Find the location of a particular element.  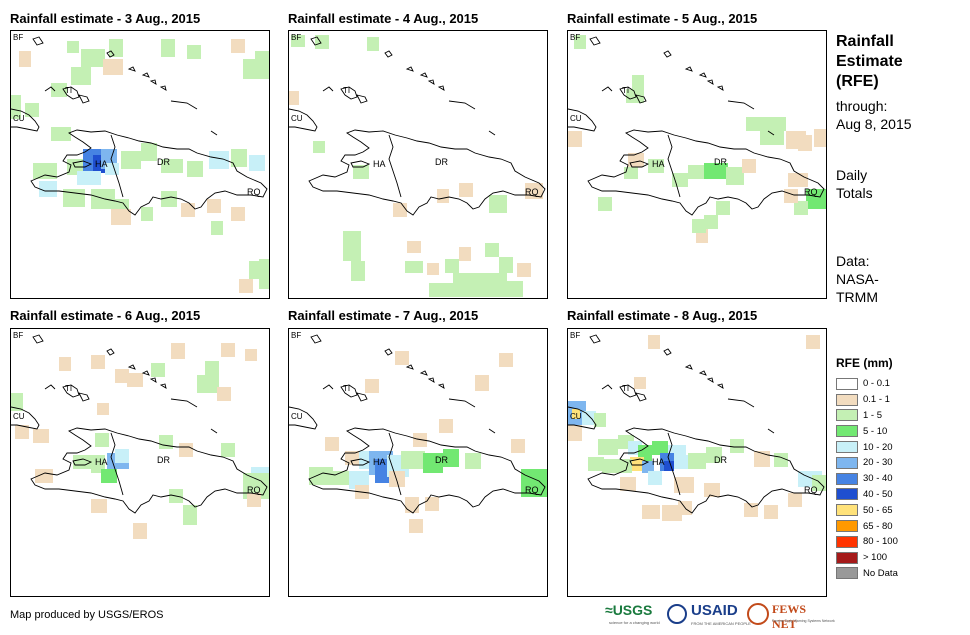

usgs-logo: ≈USGS is located at coordinates (629, 610).